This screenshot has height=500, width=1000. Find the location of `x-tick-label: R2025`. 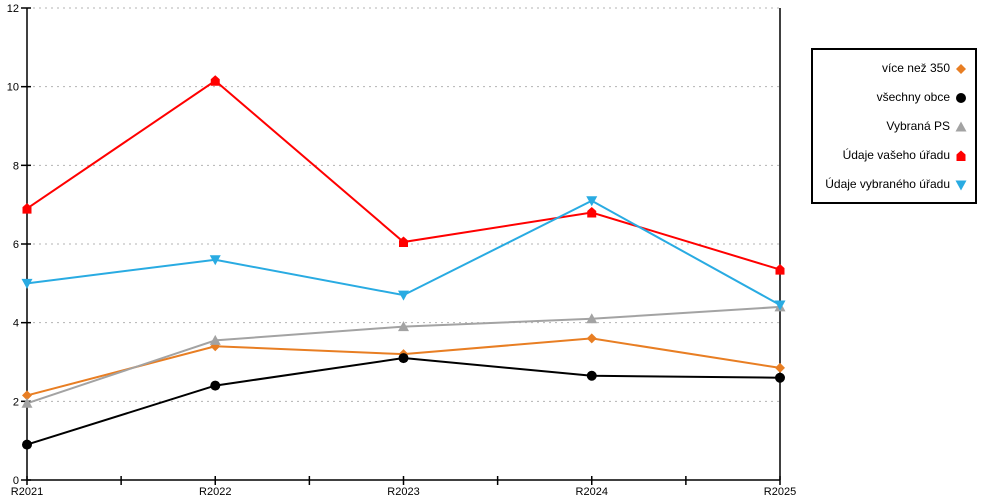

x-tick-label: R2025 is located at coordinates (780, 492).